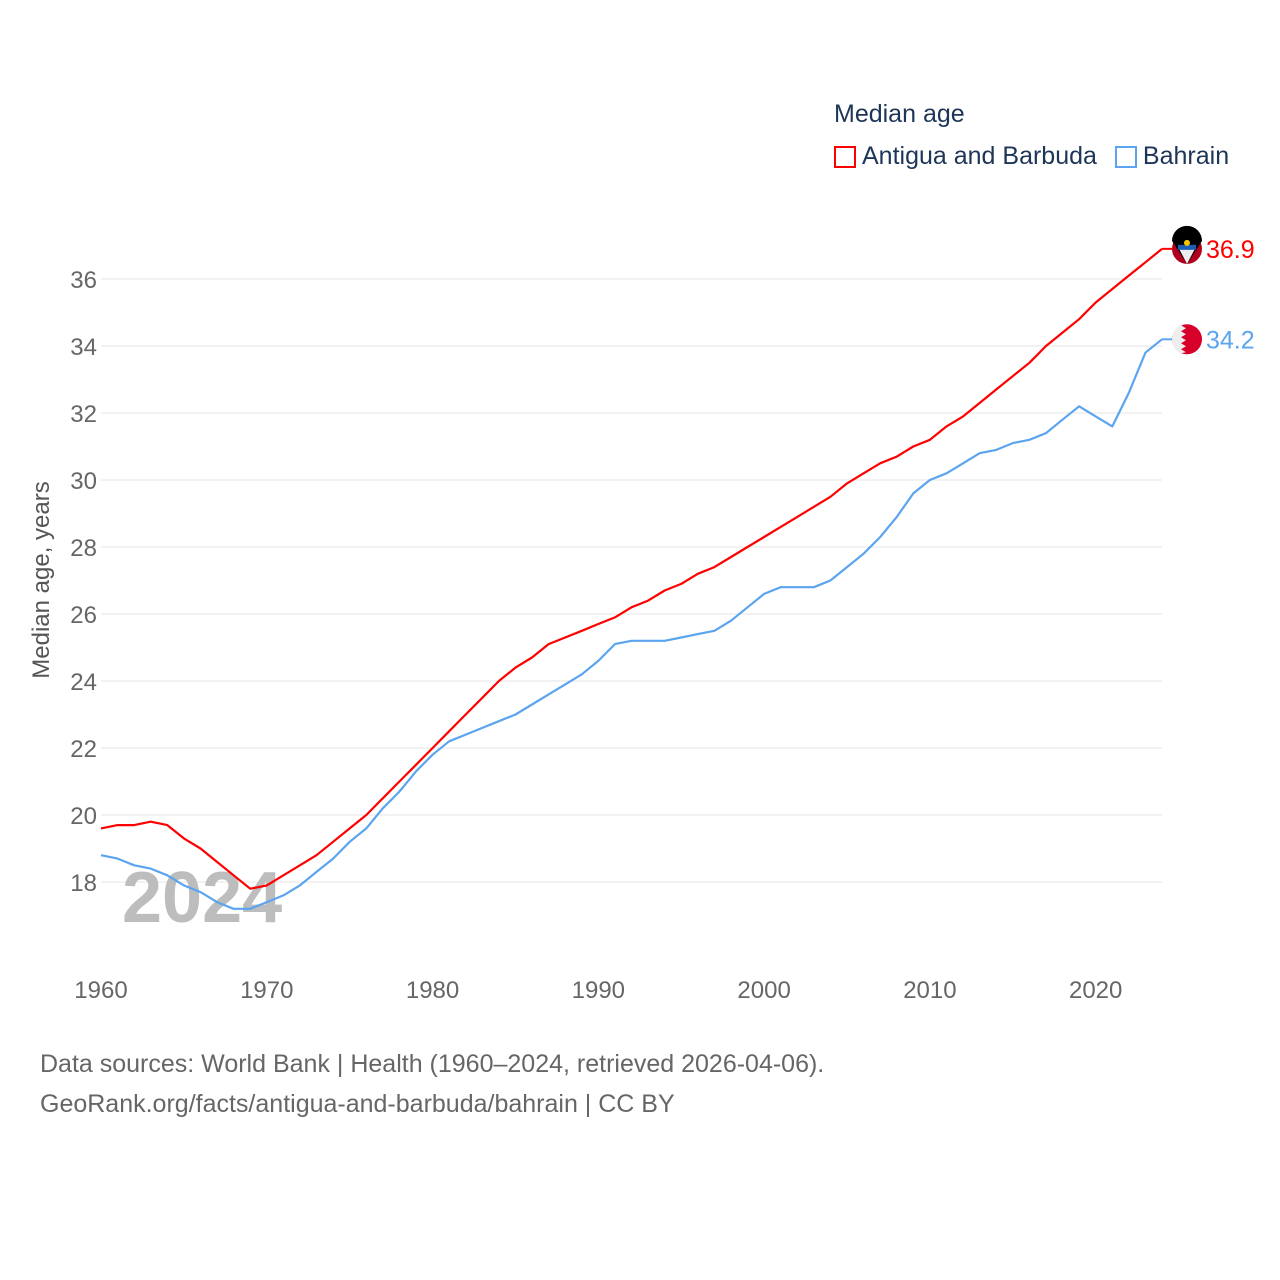  What do you see at coordinates (83, 347) in the screenshot?
I see `y-tick-label: 34` at bounding box center [83, 347].